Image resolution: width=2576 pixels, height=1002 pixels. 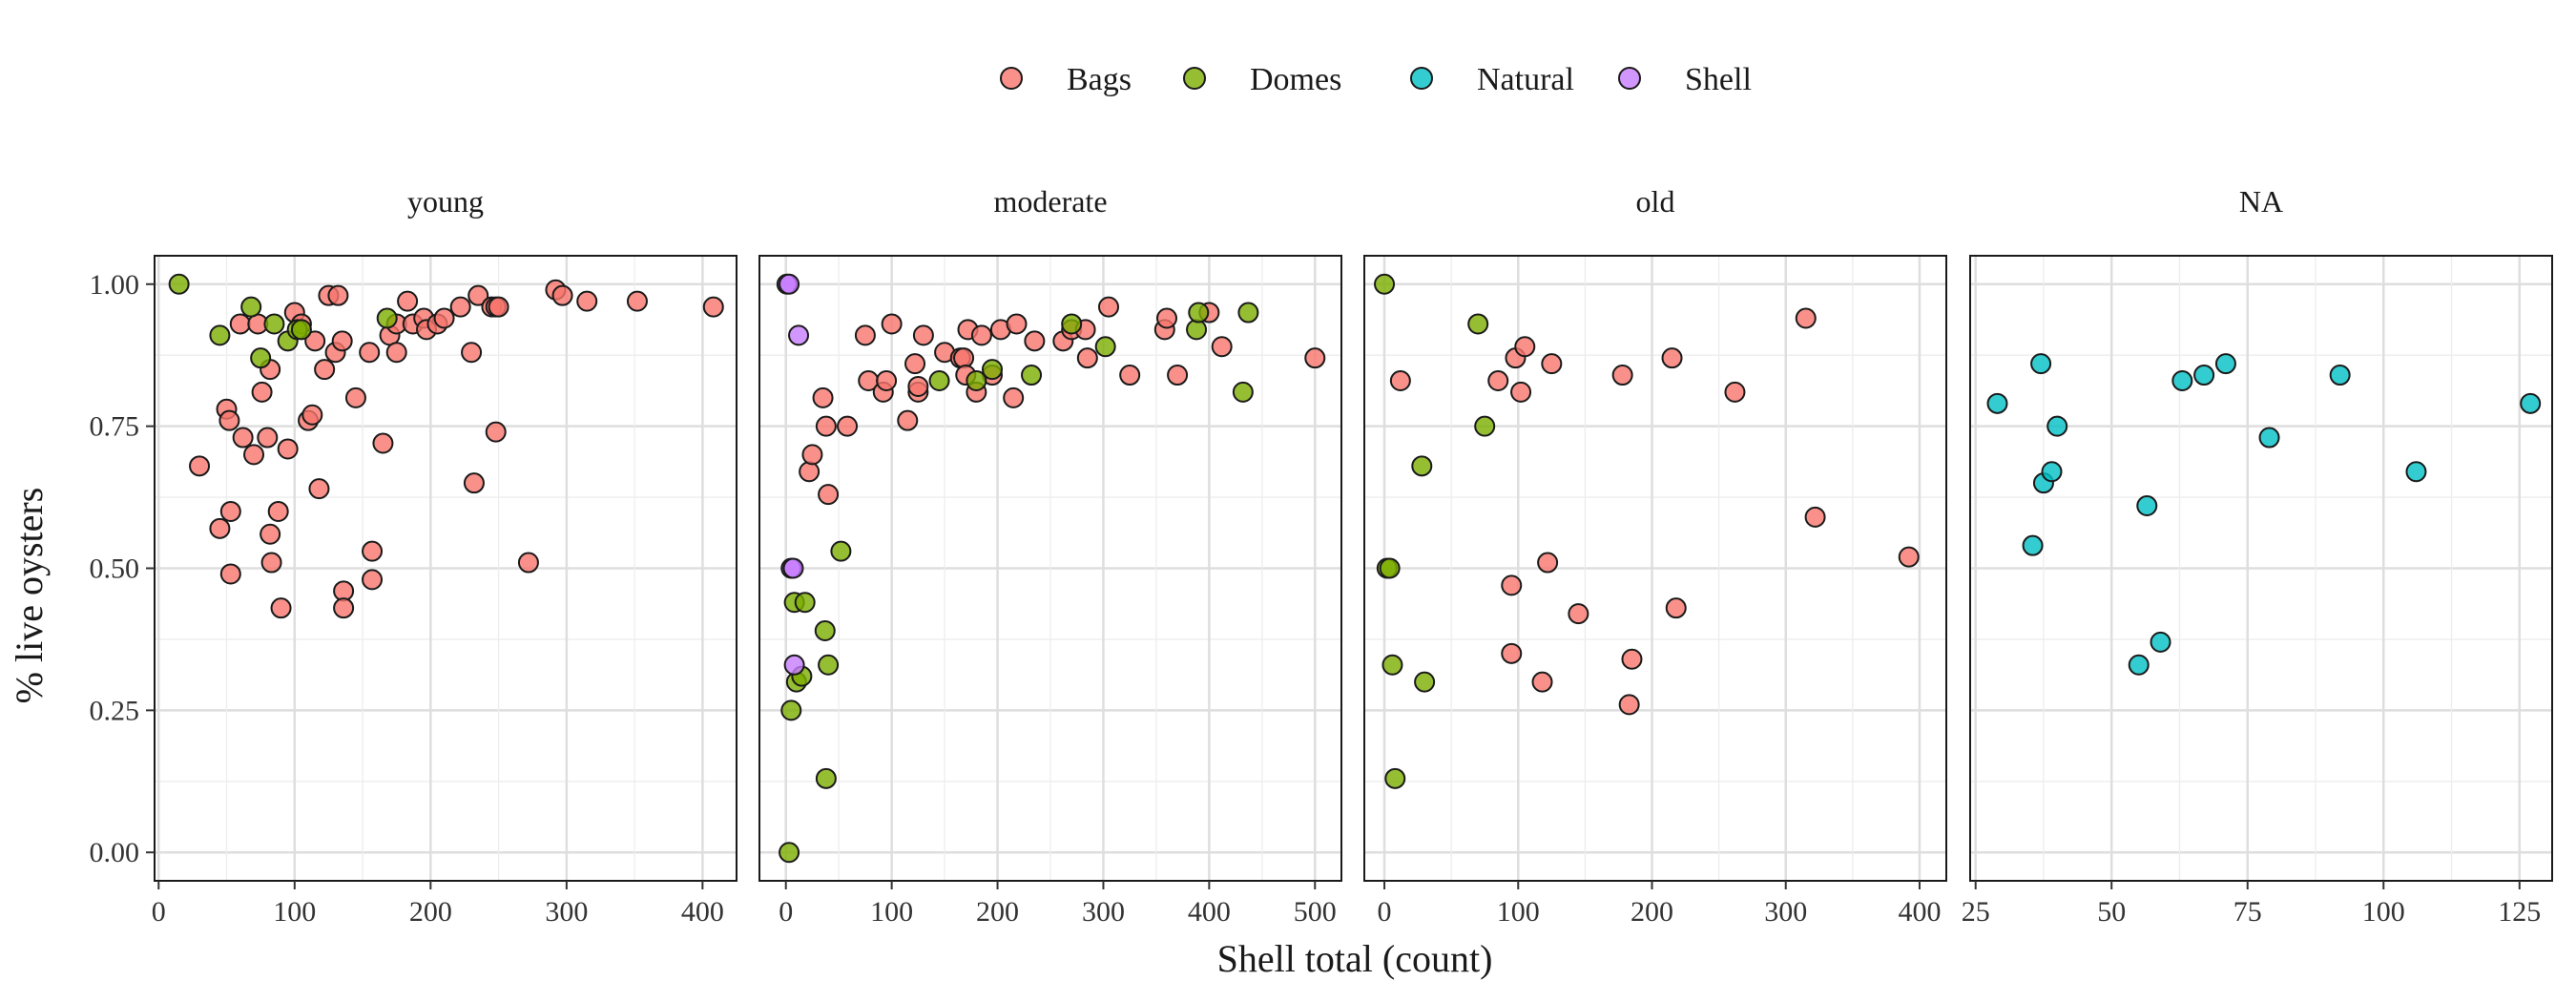 What do you see at coordinates (2251, 904) in the screenshot?
I see `x-axis: 25 50 75 100 125` at bounding box center [2251, 904].